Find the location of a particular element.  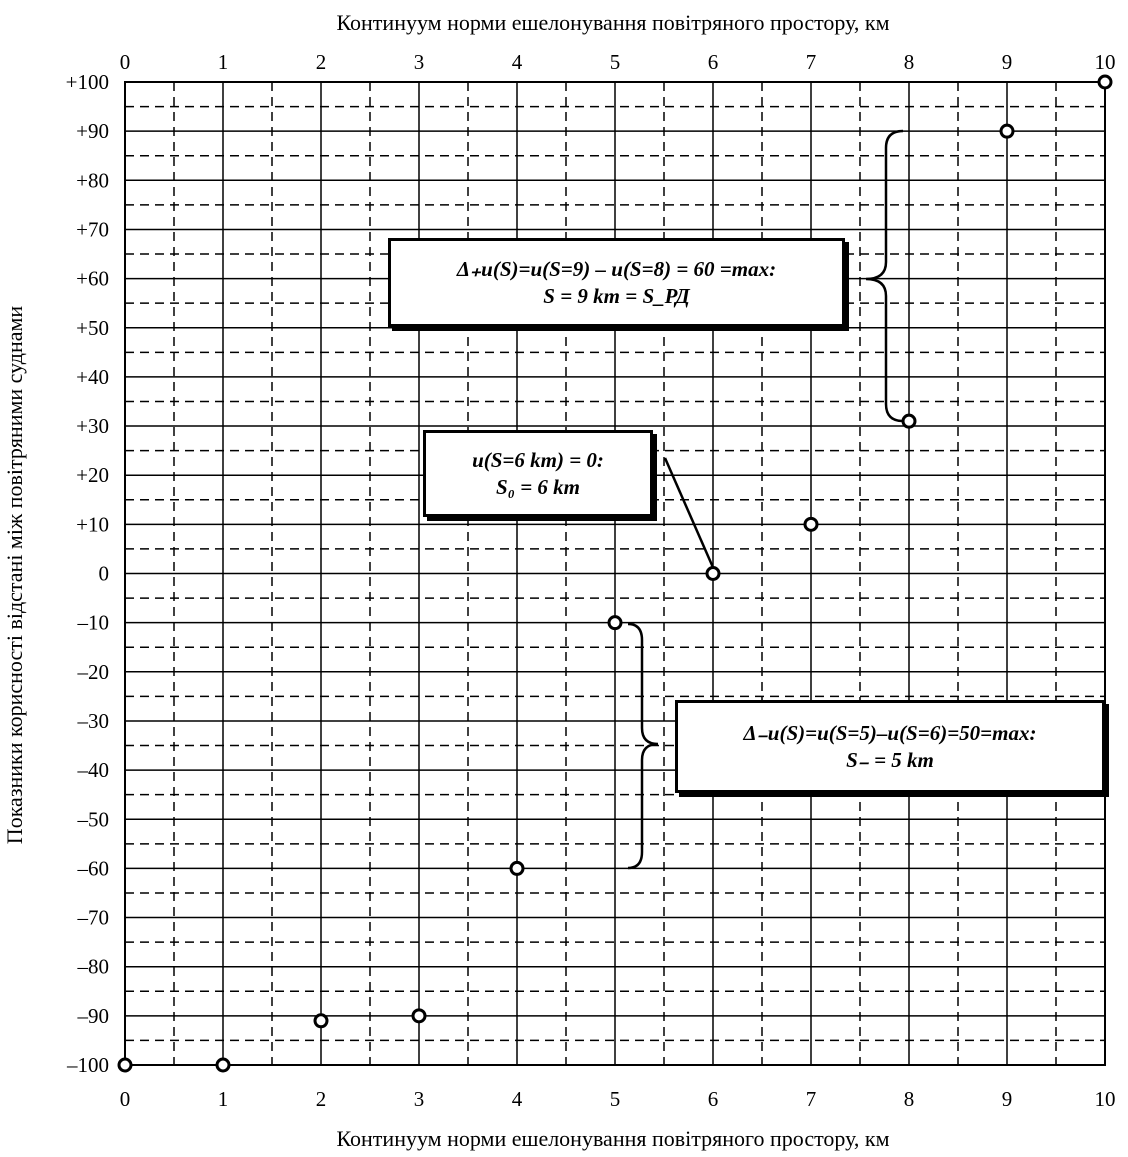

y-tick-label: –10 is located at coordinates (93, 623).